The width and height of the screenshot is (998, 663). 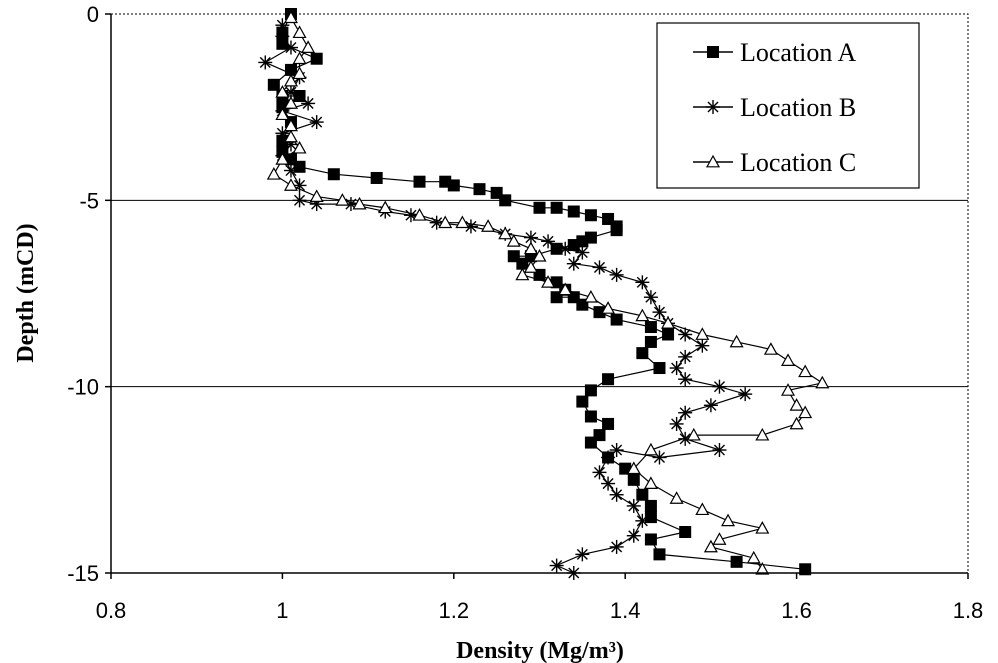 What do you see at coordinates (798, 52) in the screenshot?
I see `legend-label: Location A` at bounding box center [798, 52].